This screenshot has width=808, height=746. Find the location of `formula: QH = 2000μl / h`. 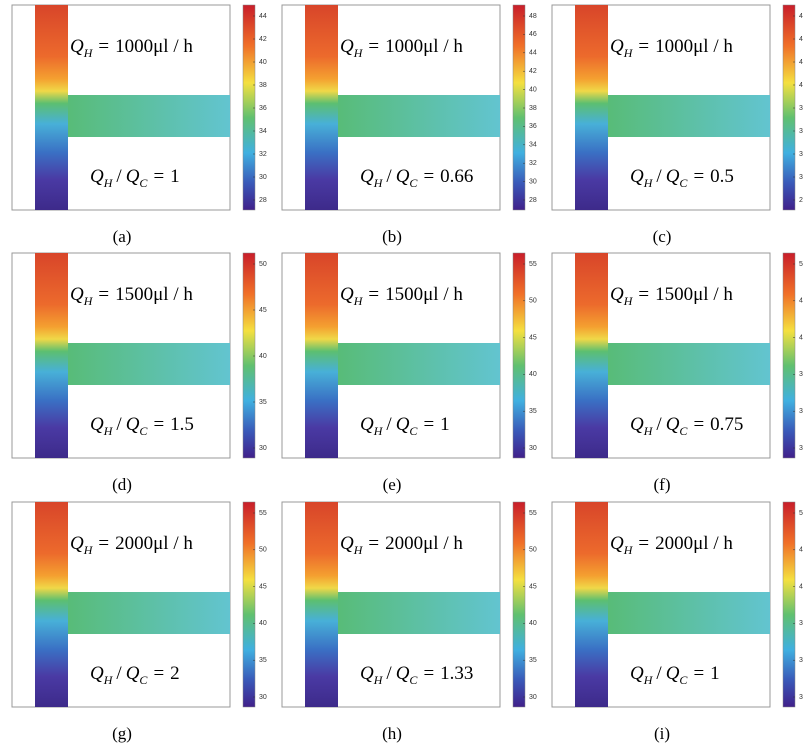

formula: QH = 2000μl / h is located at coordinates (671, 545).